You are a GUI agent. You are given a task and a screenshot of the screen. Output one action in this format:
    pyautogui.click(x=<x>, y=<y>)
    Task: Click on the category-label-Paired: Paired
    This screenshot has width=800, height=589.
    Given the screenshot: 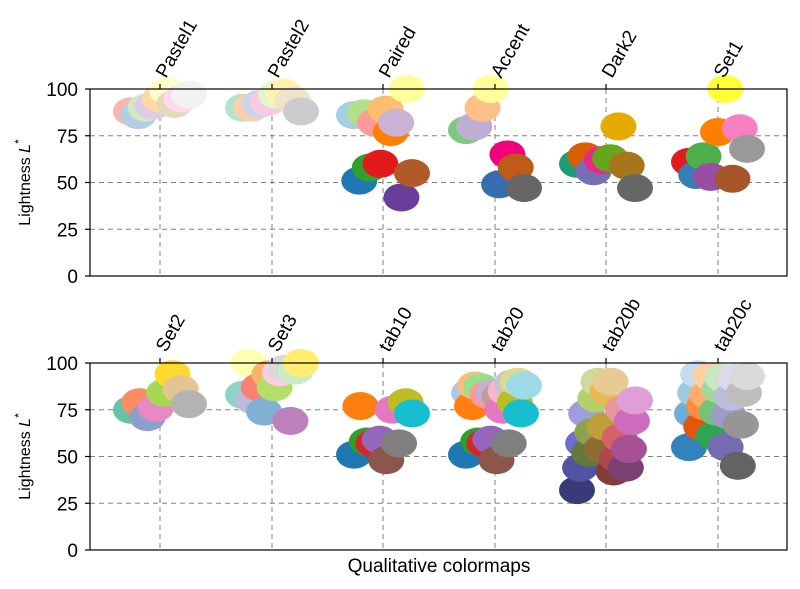 What is the action you would take?
    pyautogui.click(x=398, y=52)
    